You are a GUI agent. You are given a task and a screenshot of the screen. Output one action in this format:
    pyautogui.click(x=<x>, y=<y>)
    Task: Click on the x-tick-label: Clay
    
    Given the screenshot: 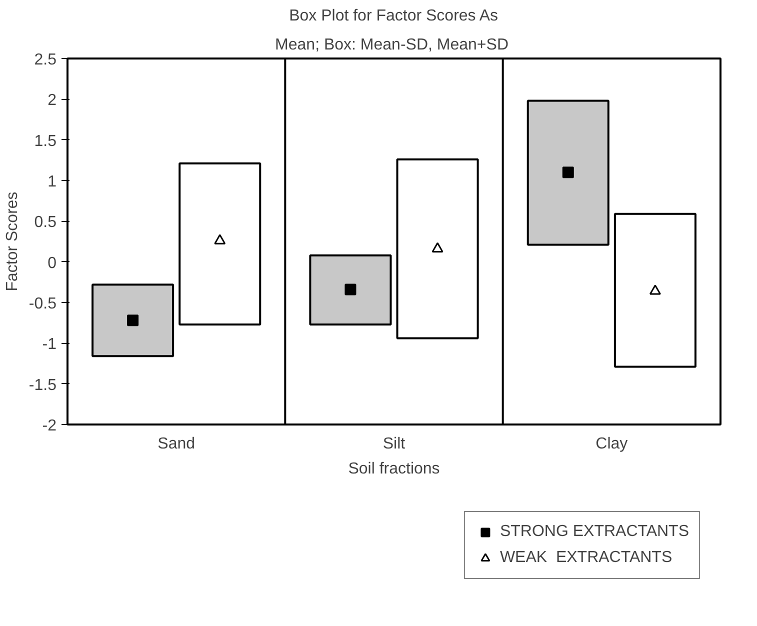 What is the action you would take?
    pyautogui.click(x=612, y=444)
    